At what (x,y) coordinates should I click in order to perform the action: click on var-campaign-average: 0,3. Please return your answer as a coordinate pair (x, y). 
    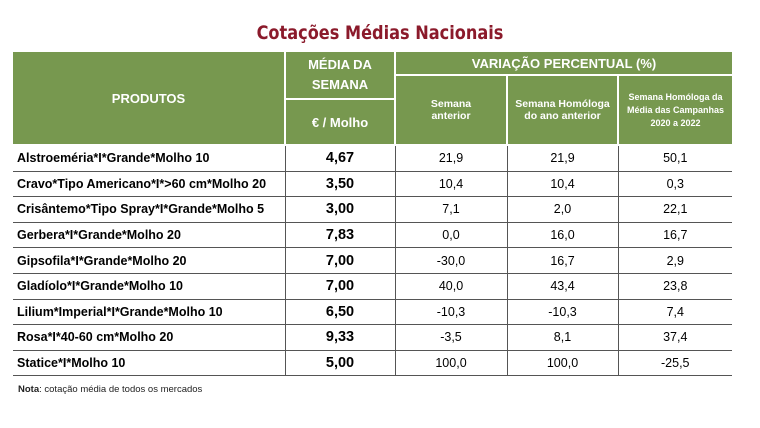
    Looking at the image, I should click on (675, 184).